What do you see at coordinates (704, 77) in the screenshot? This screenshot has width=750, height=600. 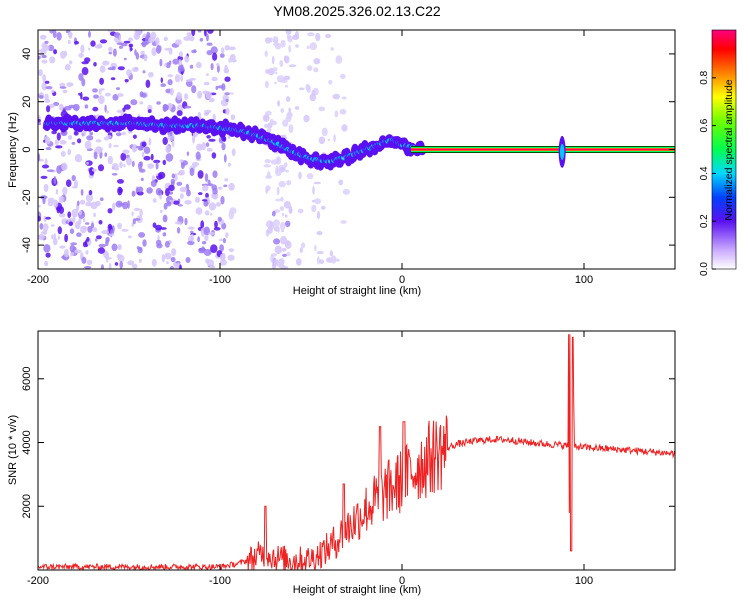 I see `colorbar-tick-label: 0.8` at bounding box center [704, 77].